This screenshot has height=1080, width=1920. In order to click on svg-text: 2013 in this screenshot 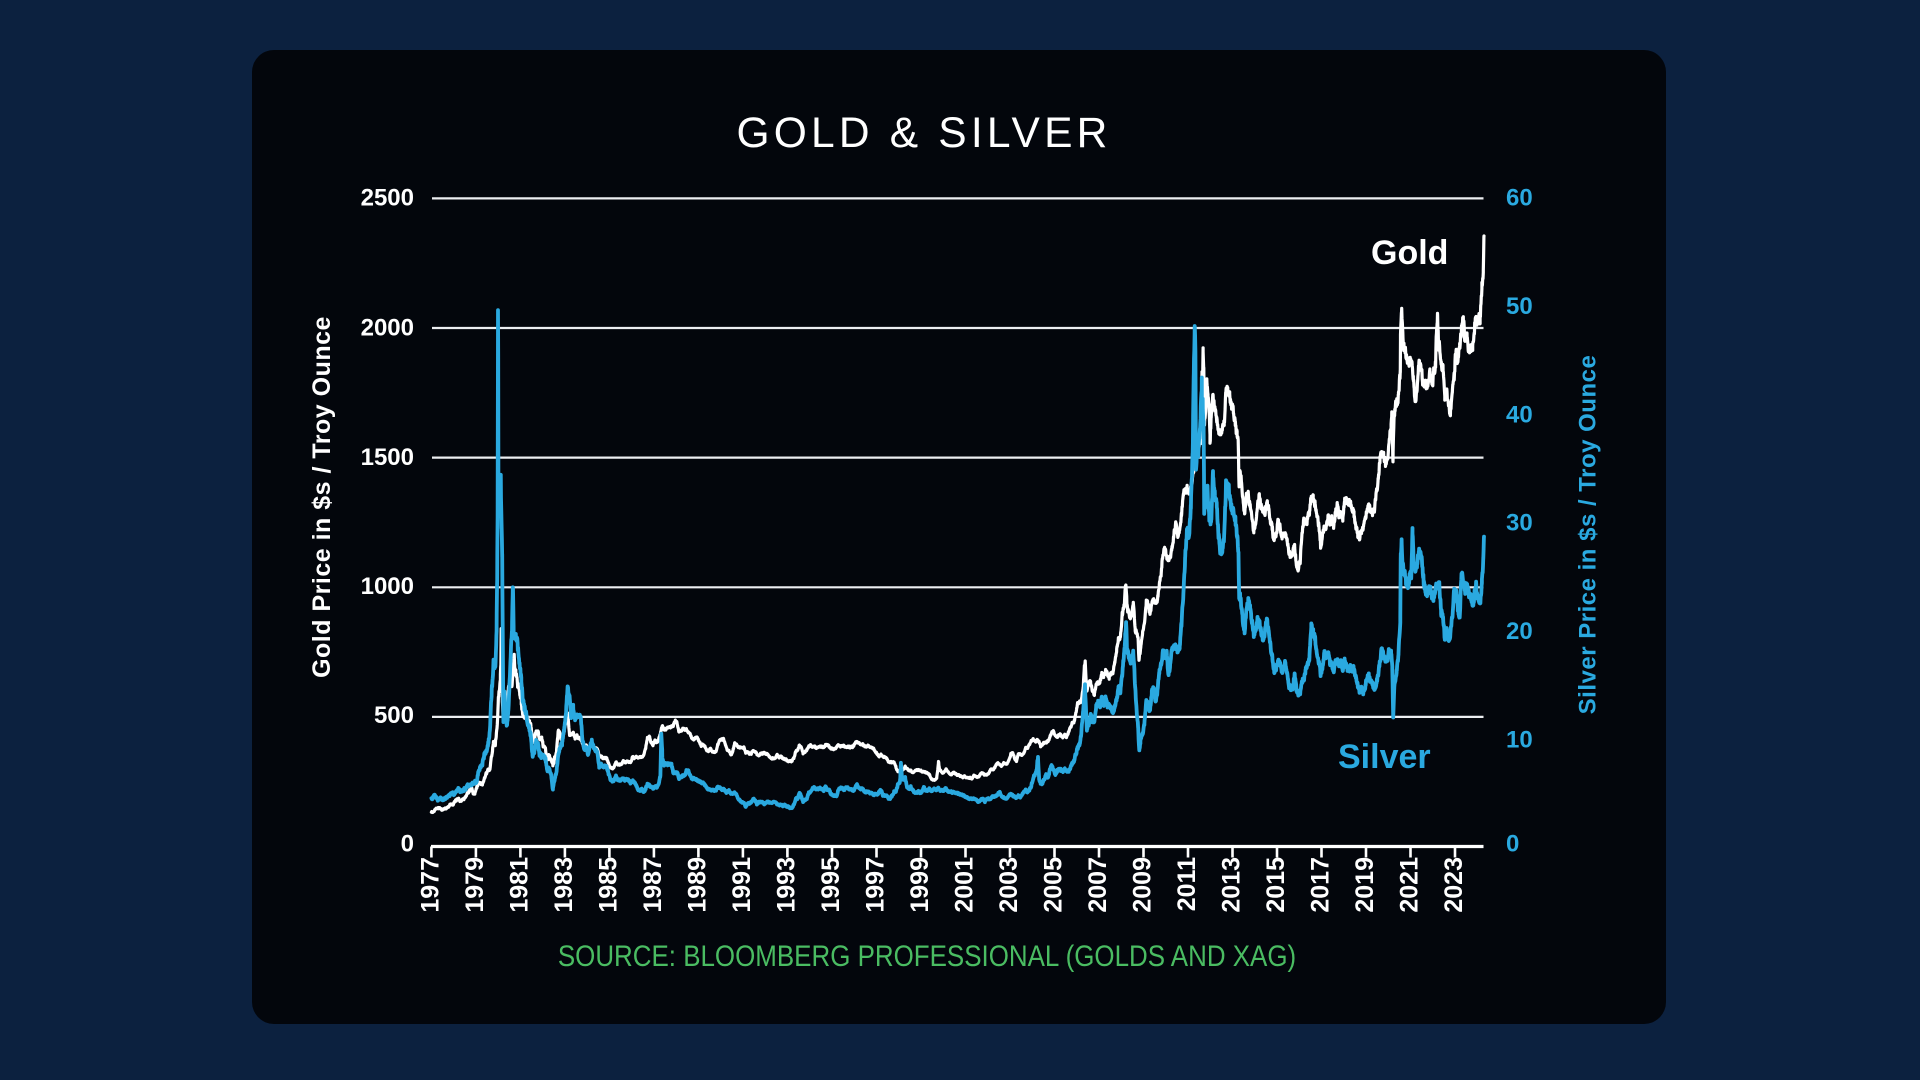, I will do `click(1232, 885)`.